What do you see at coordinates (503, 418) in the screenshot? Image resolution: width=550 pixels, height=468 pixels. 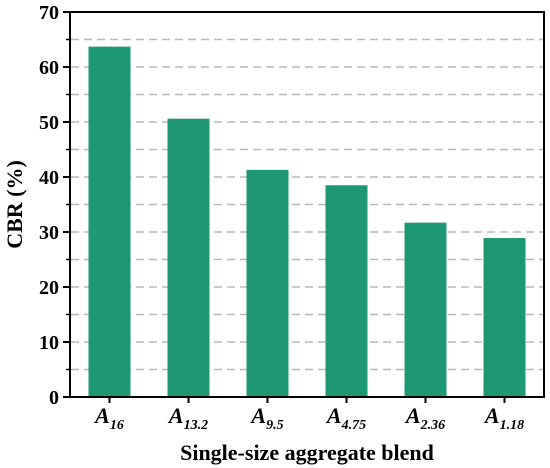 I see `x-tick-label: A1.18` at bounding box center [503, 418].